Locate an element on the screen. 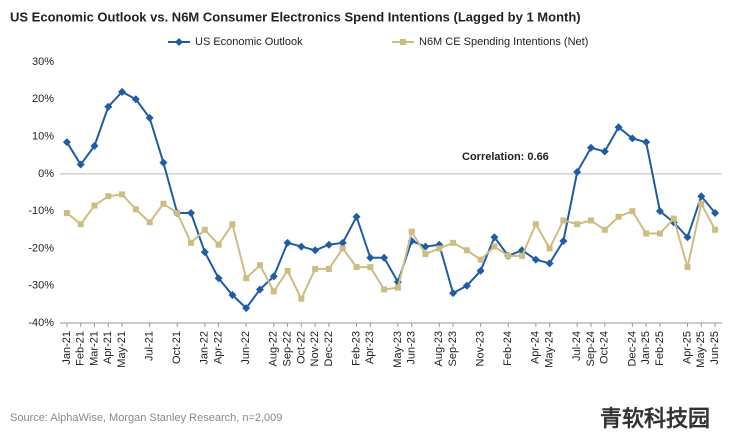 This screenshot has width=741, height=442. x-tick-label: Jun-22 is located at coordinates (246, 348).